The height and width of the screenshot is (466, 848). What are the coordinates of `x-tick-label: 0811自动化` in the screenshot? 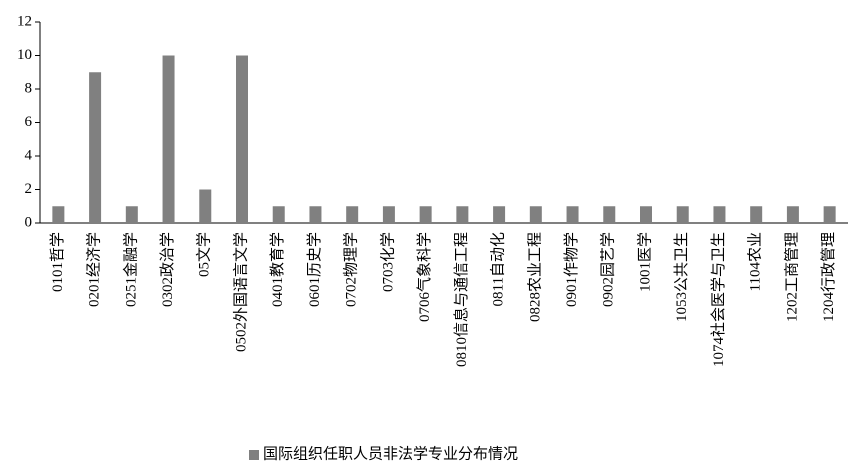 It's located at (498, 269).